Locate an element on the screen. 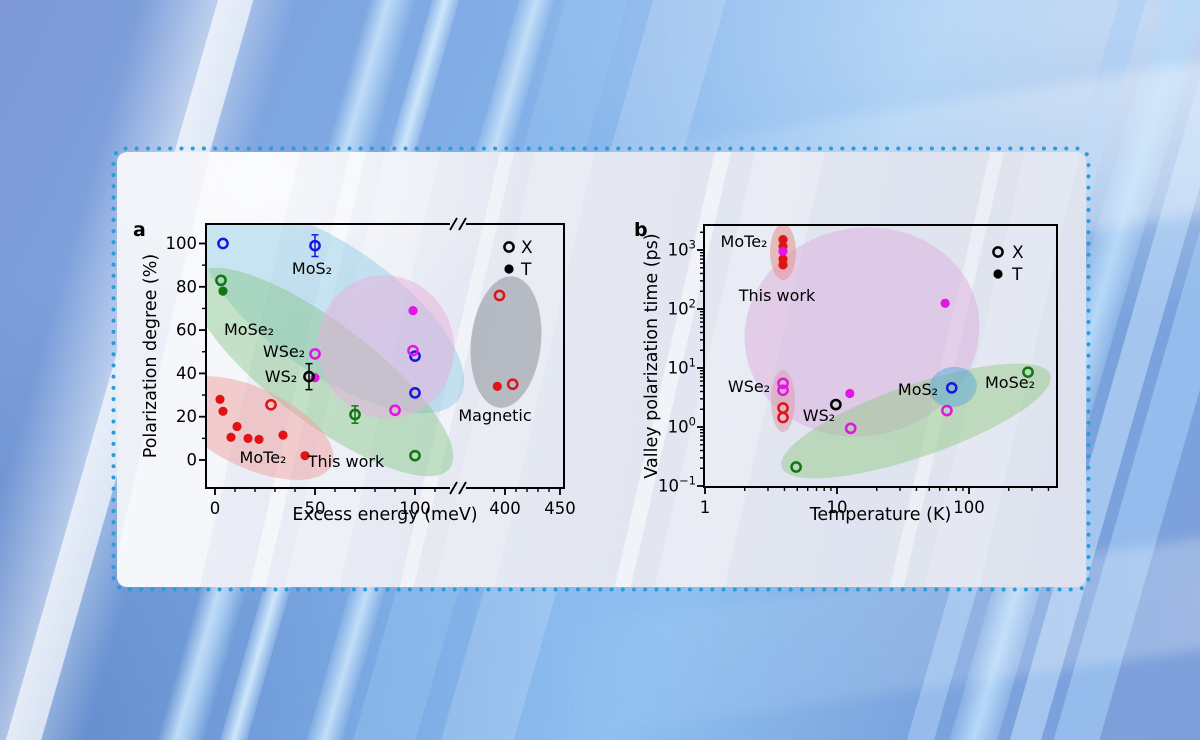 The width and height of the screenshot is (1200, 740). panel-a-letter: a is located at coordinates (139, 230).